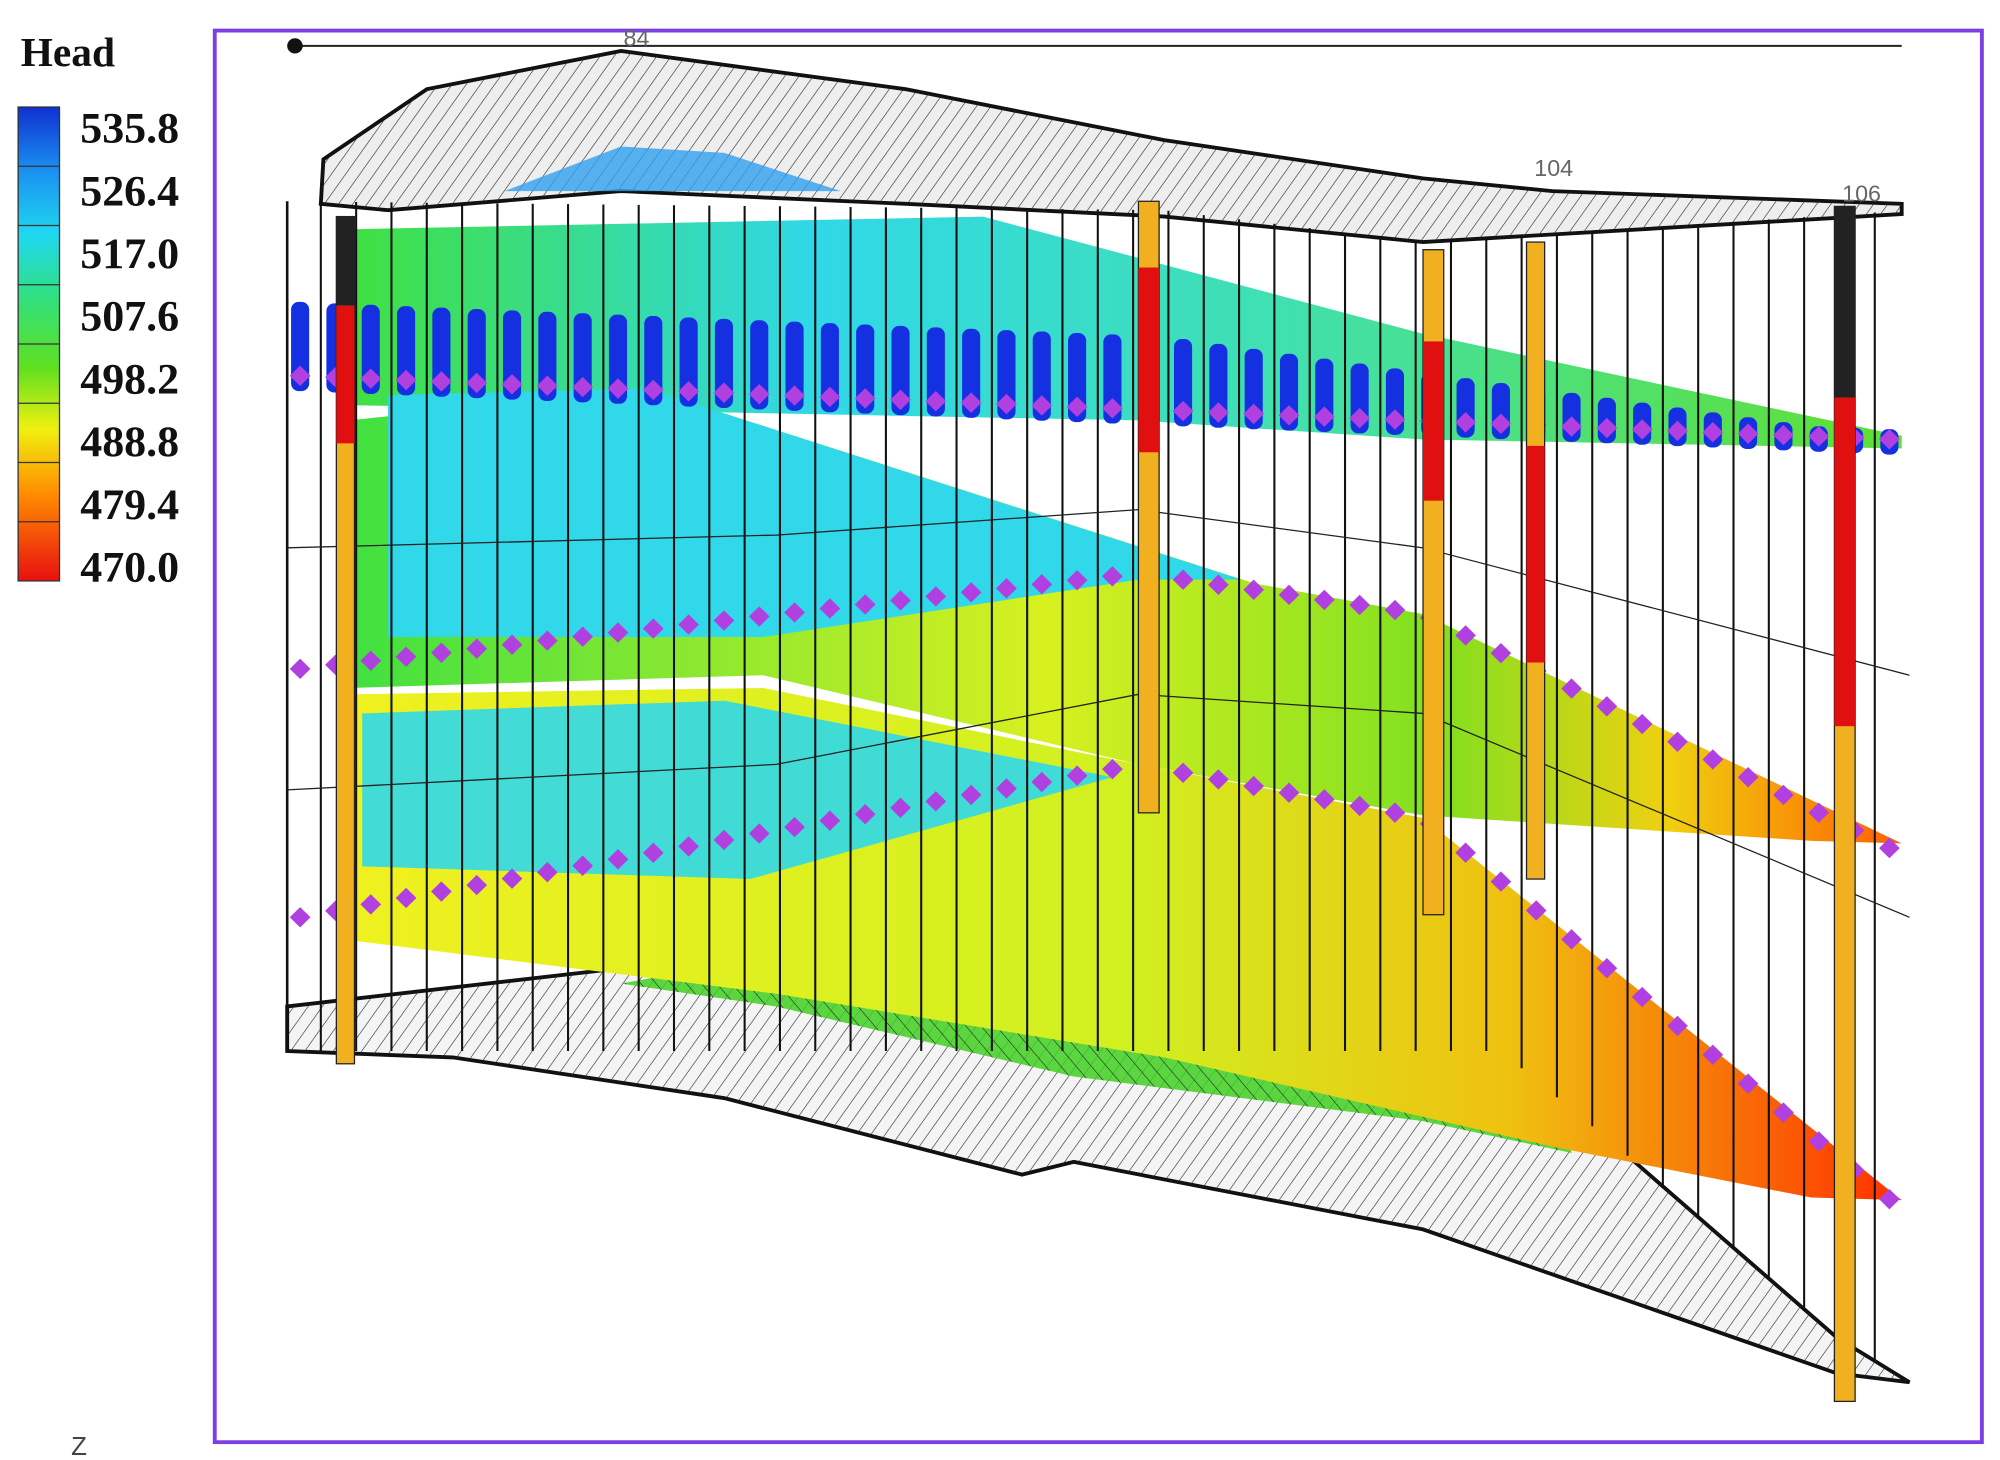 This screenshot has height=1460, width=2000. What do you see at coordinates (737, 790) in the screenshot?
I see `cyan-zone` at bounding box center [737, 790].